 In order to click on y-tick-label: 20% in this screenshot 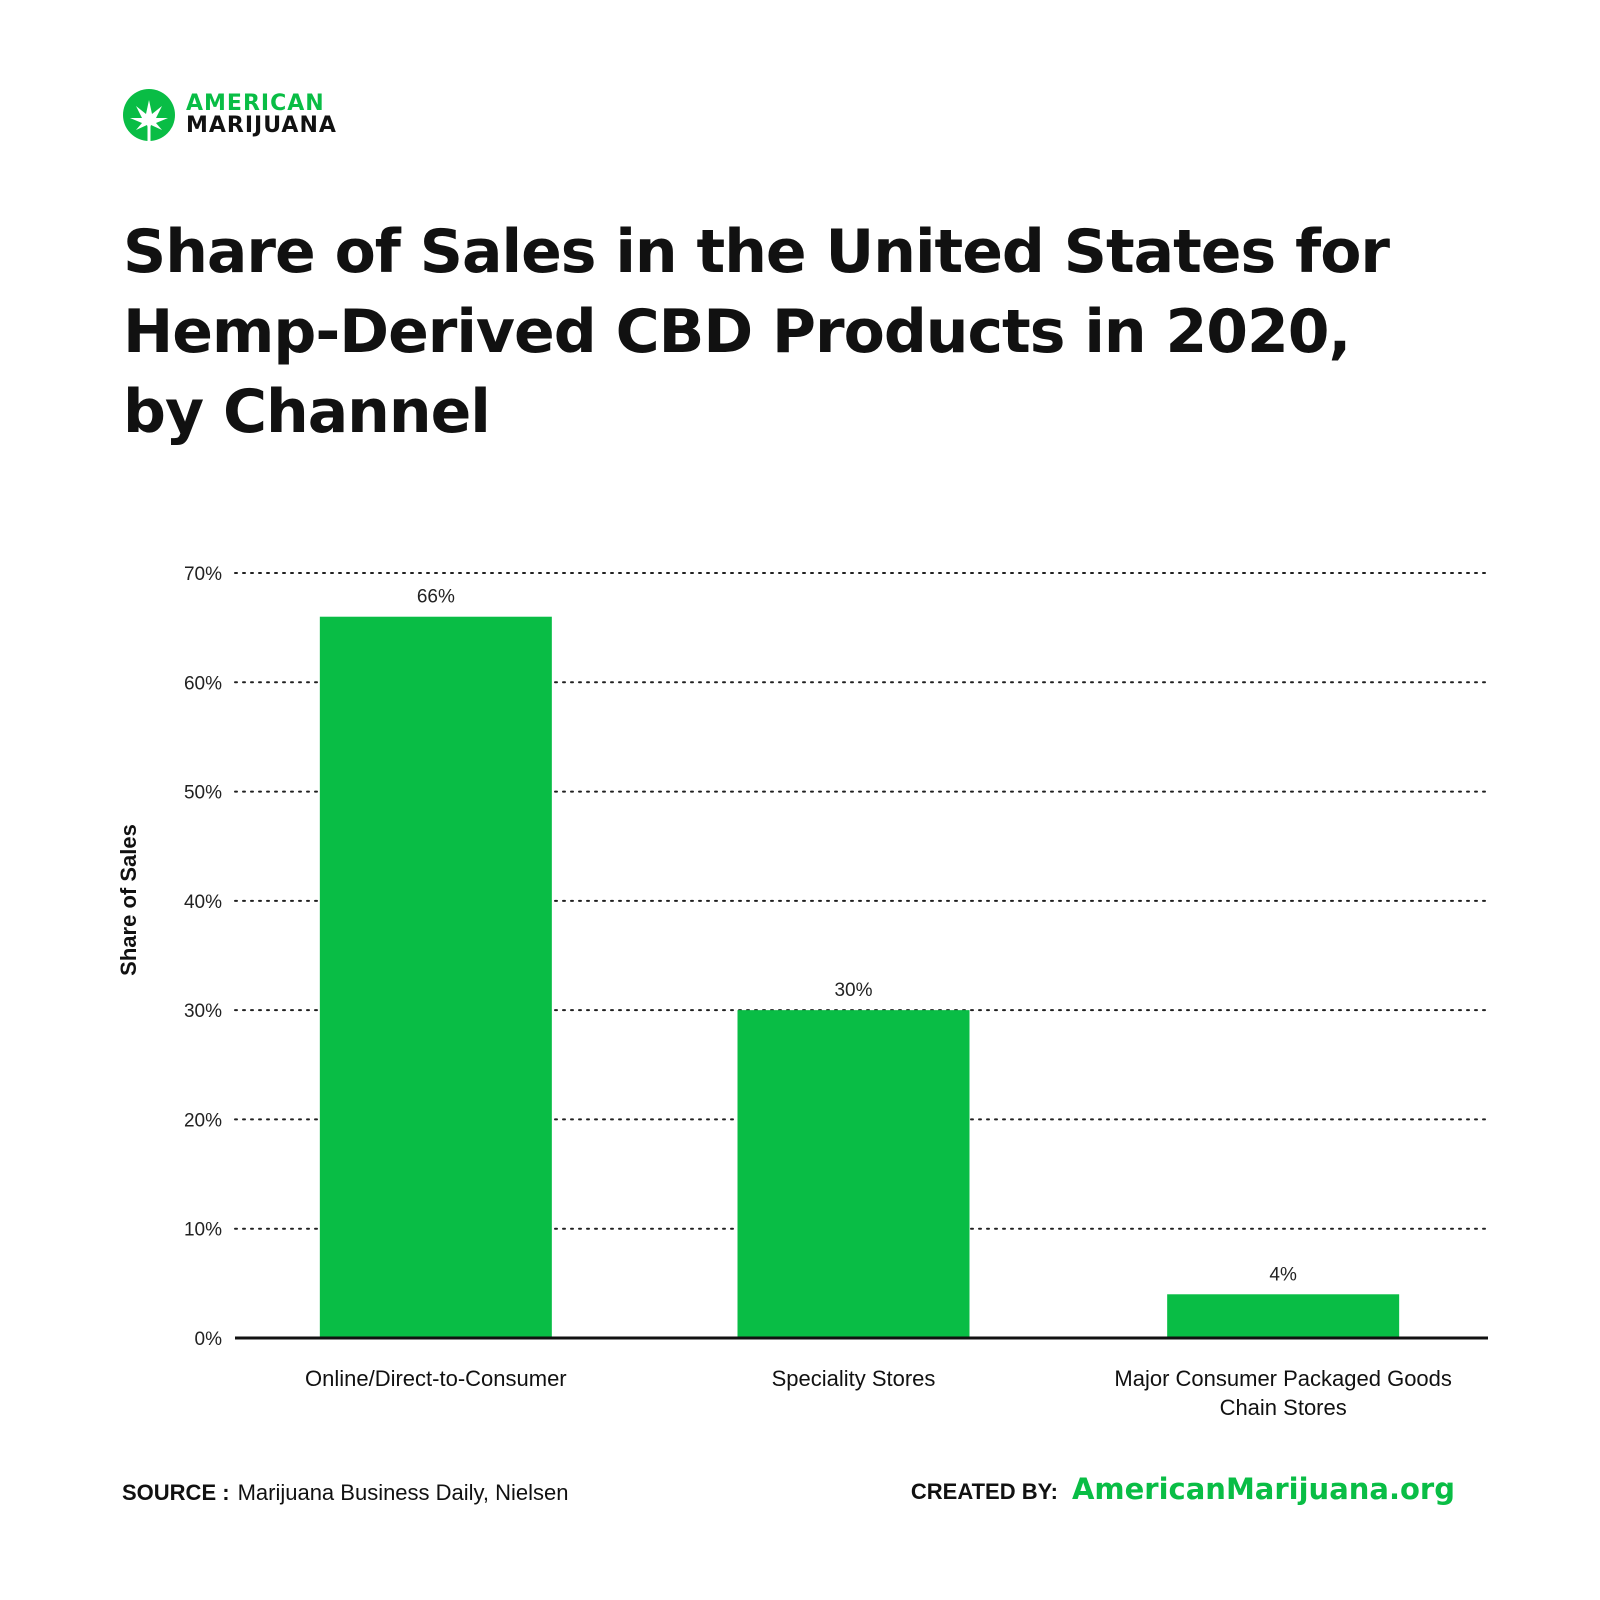, I will do `click(203, 1120)`.